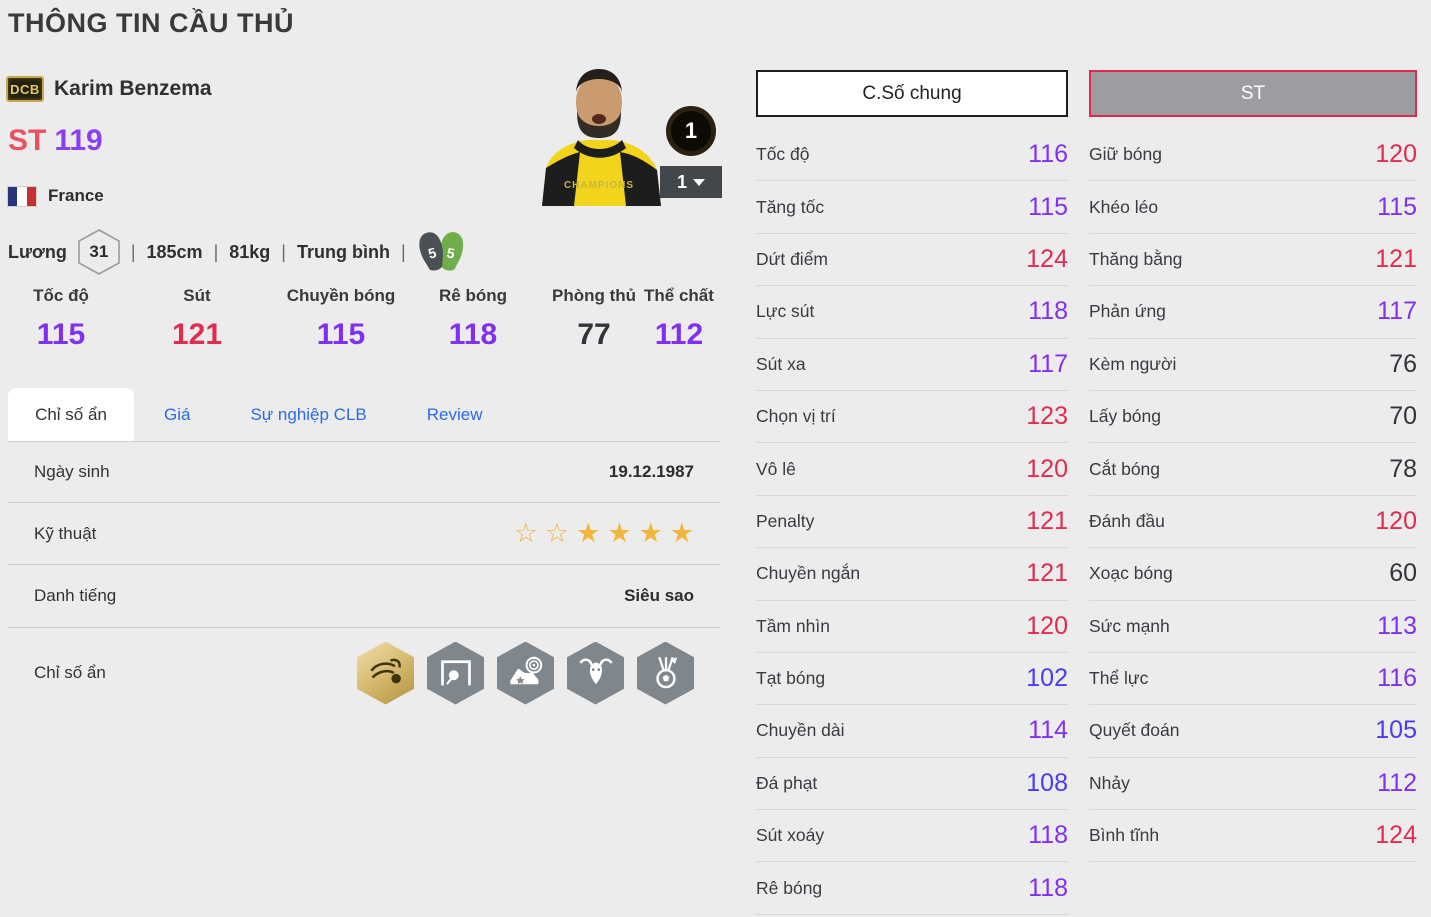  Describe the element at coordinates (595, 673) in the screenshot. I see `bull-strength-icon` at that location.